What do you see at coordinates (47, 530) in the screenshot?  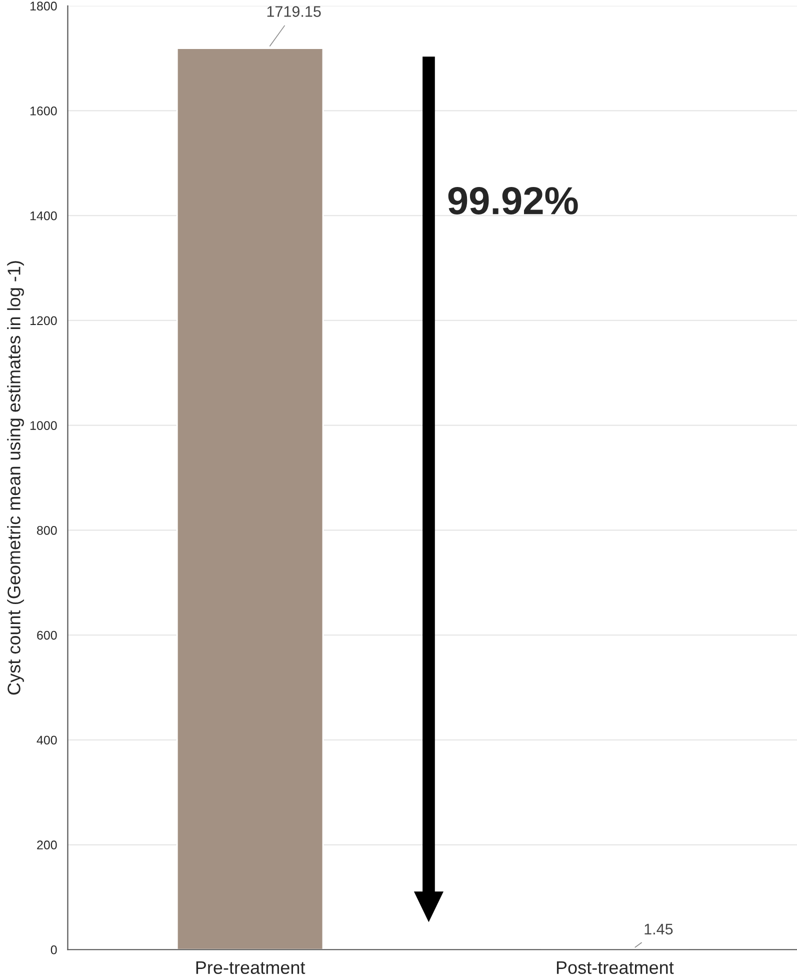 I see `y-tick-label: 800` at bounding box center [47, 530].